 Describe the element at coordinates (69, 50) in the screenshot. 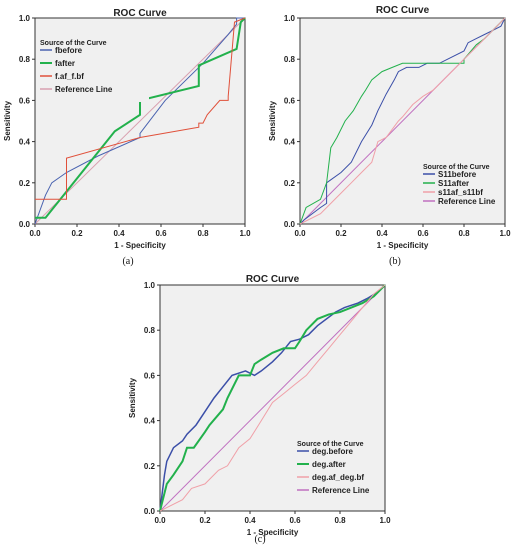

I see `legend-entry: fbefore` at that location.